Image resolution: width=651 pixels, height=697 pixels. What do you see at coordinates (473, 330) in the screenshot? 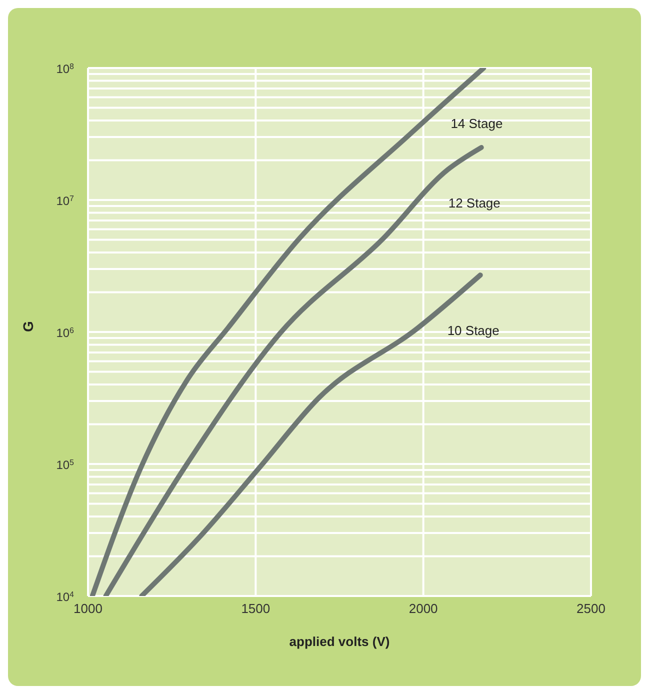
I see `series-label: 10 Stage` at bounding box center [473, 330].